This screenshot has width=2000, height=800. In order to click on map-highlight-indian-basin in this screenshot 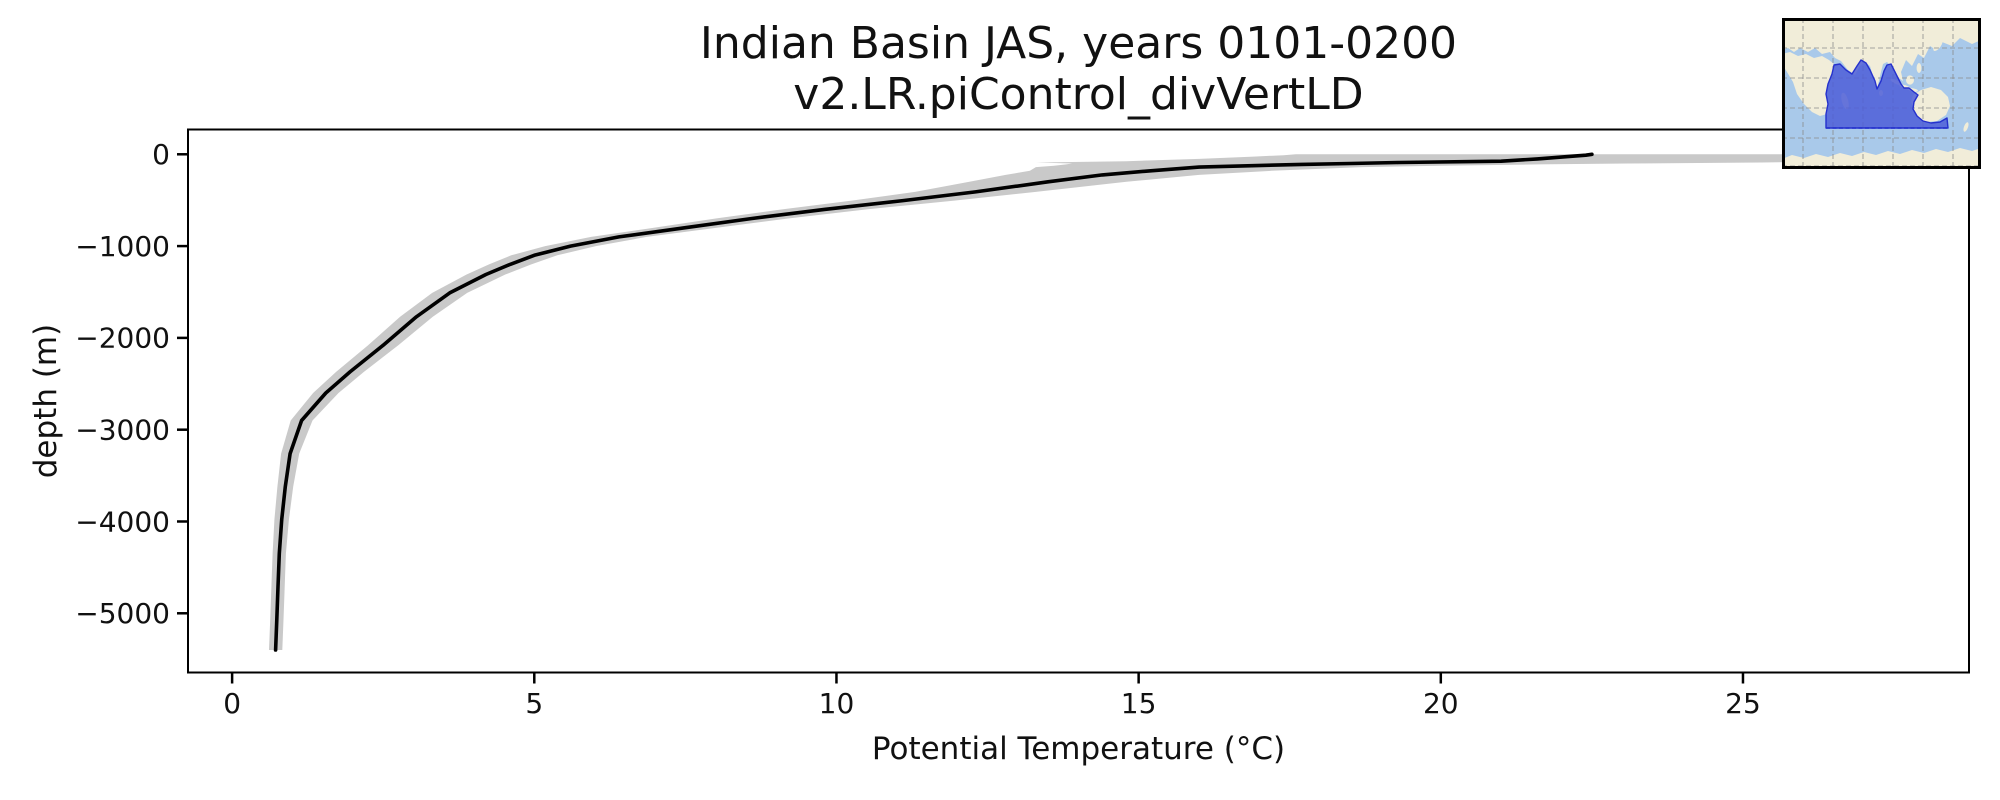, I will do `click(1887, 94)`.